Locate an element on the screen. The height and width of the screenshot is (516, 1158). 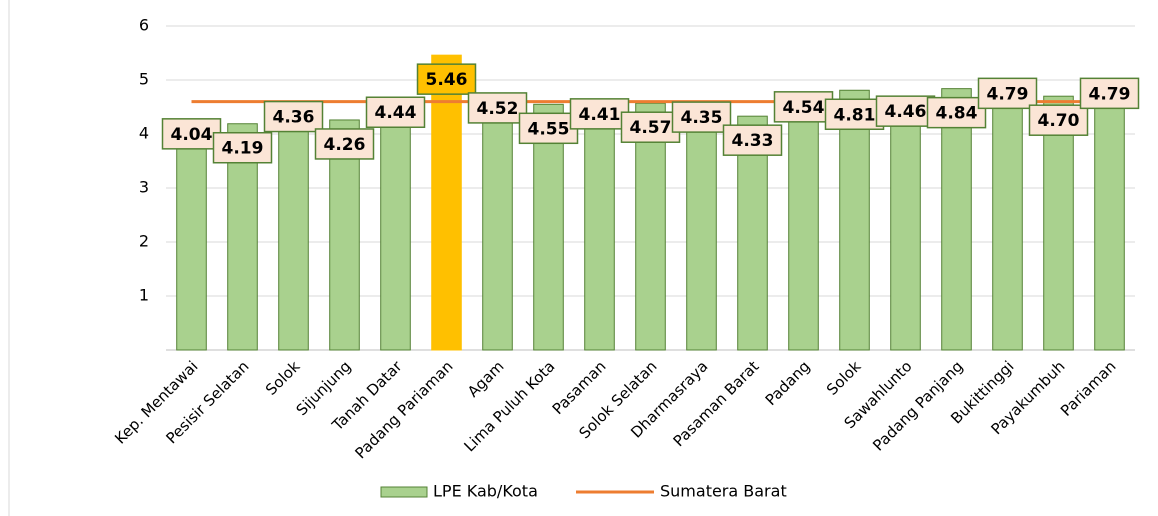
data-label: 4.33 is located at coordinates (753, 141).